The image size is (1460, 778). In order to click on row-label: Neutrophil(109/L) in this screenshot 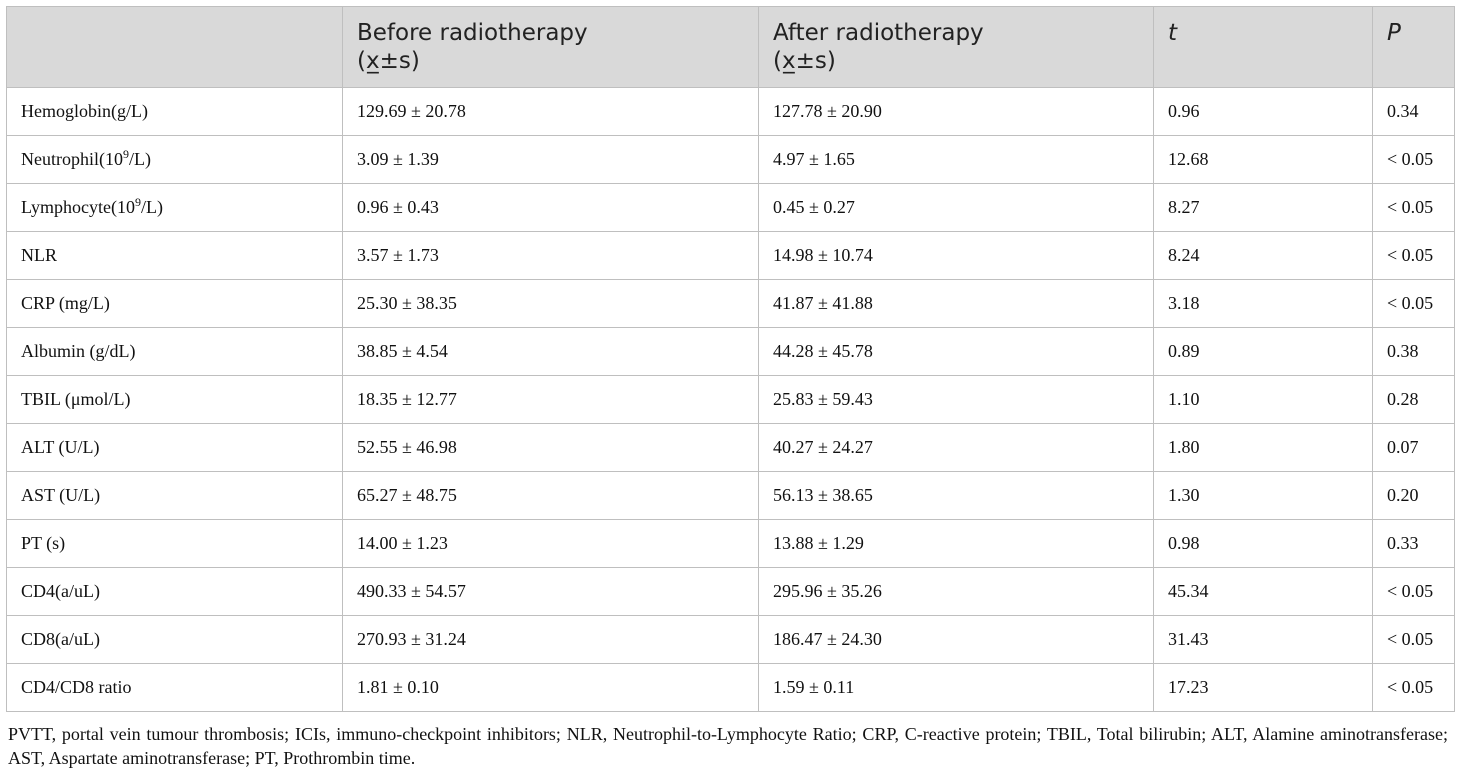, I will do `click(174, 159)`.